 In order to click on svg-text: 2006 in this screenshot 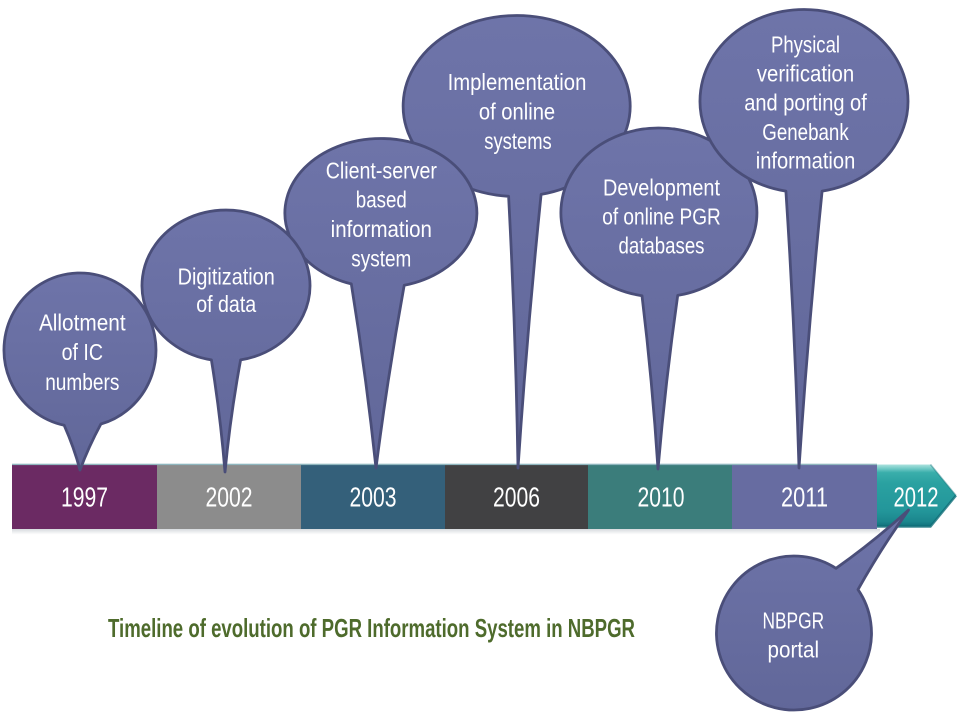, I will do `click(516, 496)`.